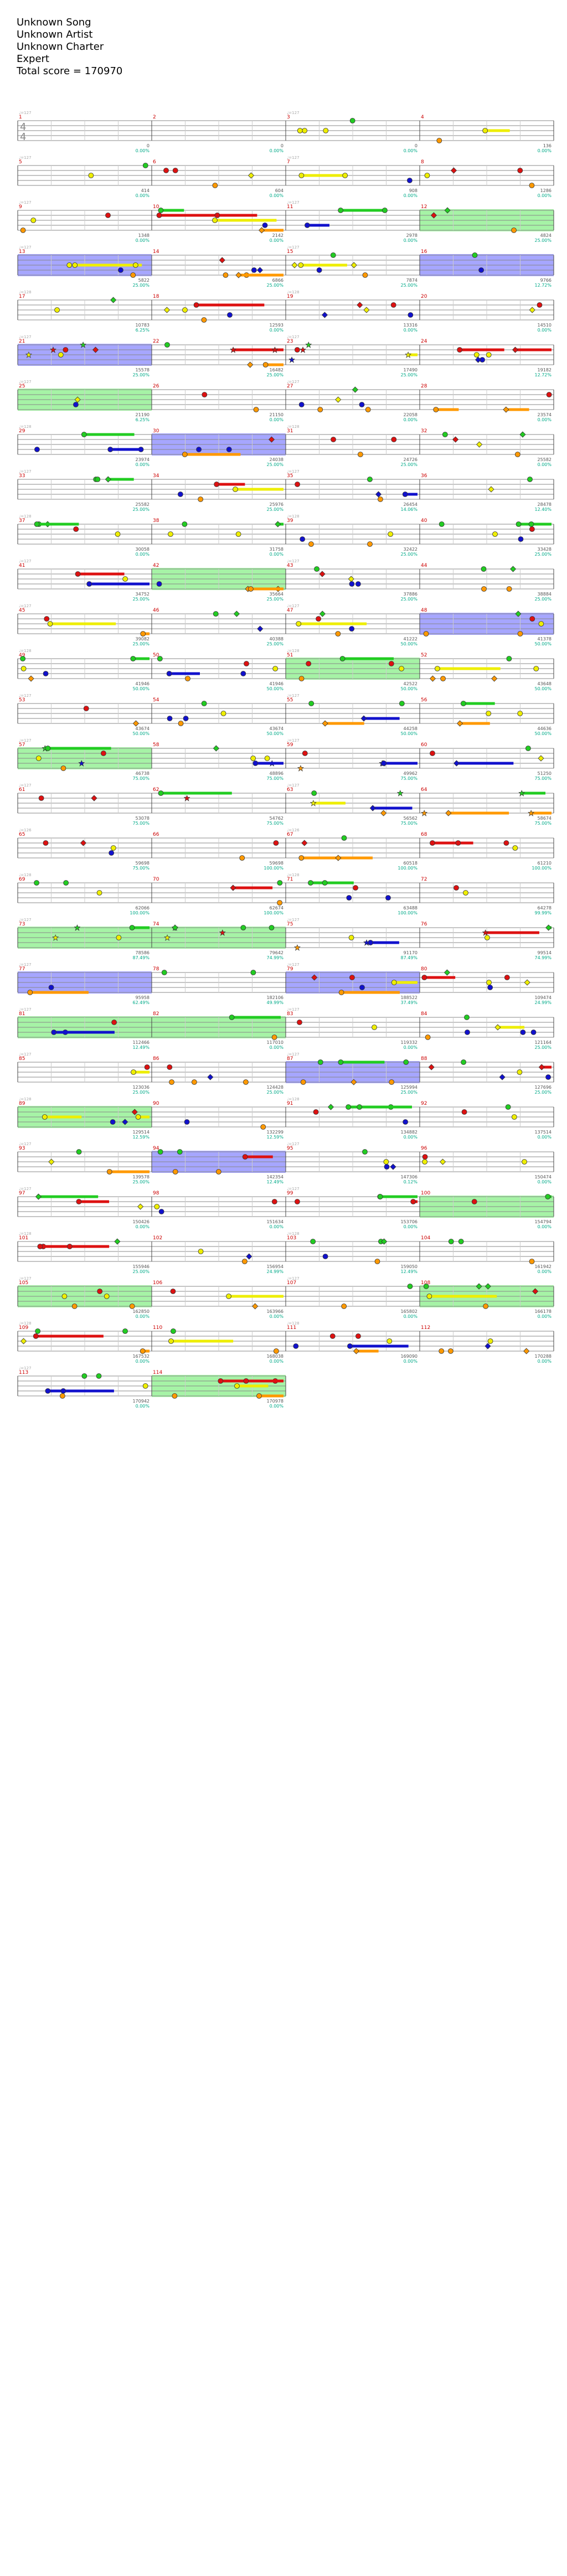 This screenshot has width=567, height=2576. Describe the element at coordinates (143, 997) in the screenshot. I see `measure-score: 95958` at that location.